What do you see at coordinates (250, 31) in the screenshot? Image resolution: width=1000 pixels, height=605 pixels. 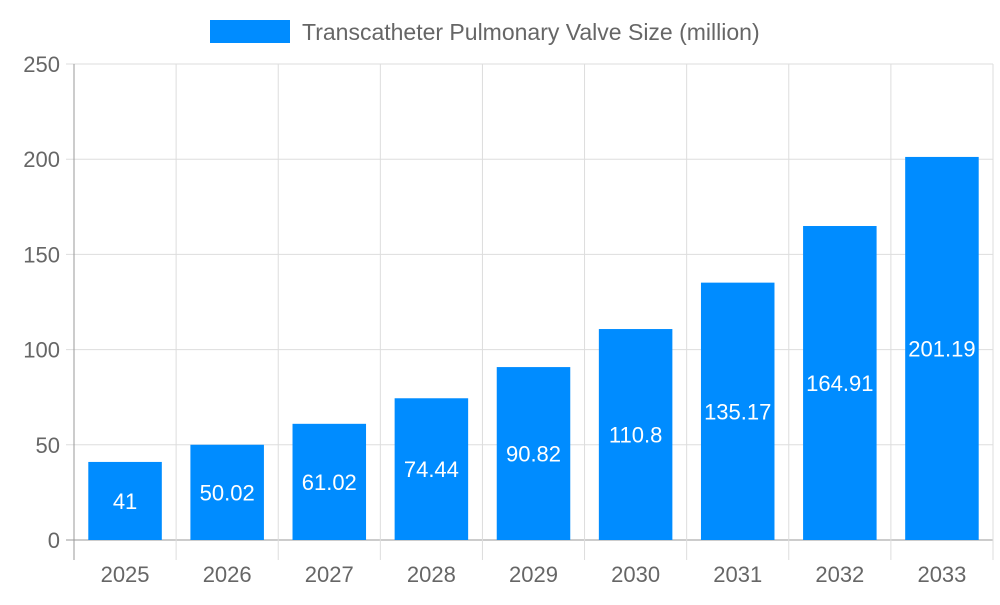 I see `legend-swatch` at bounding box center [250, 31].